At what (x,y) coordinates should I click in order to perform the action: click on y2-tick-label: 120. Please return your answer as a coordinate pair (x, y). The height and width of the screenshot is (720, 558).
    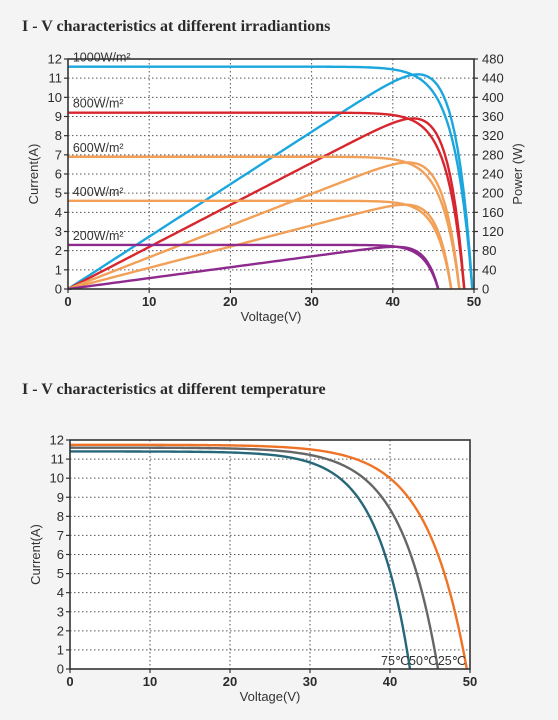
    Looking at the image, I should click on (493, 231).